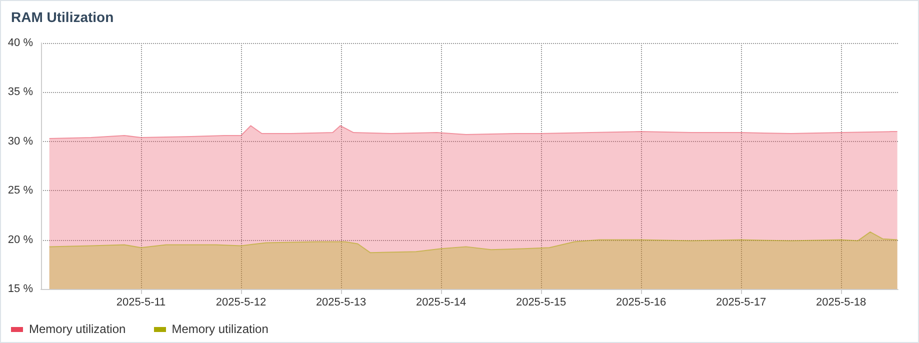 The width and height of the screenshot is (919, 343). Describe the element at coordinates (21, 141) in the screenshot. I see `y-tick-label: 30 %` at that location.